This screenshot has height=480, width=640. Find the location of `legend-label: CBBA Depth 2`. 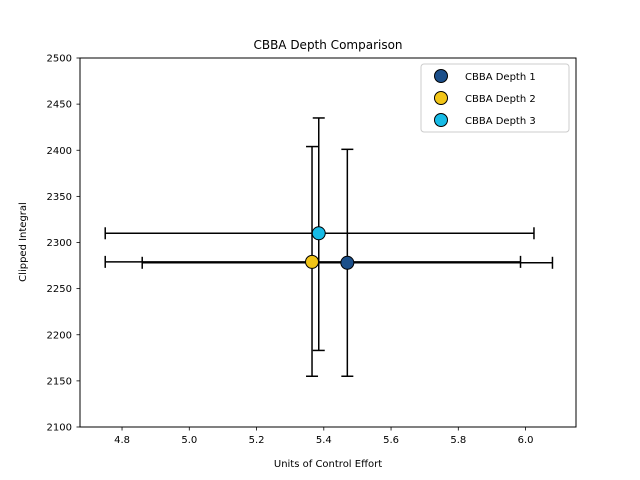

legend-label: CBBA Depth 2 is located at coordinates (500, 99).